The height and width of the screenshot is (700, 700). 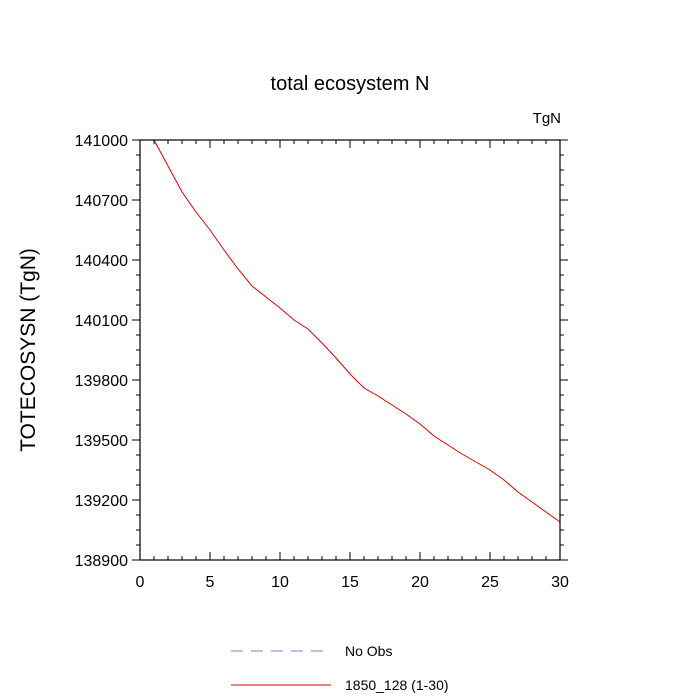 What do you see at coordinates (101, 501) in the screenshot?
I see `y-tick-label: 139200` at bounding box center [101, 501].